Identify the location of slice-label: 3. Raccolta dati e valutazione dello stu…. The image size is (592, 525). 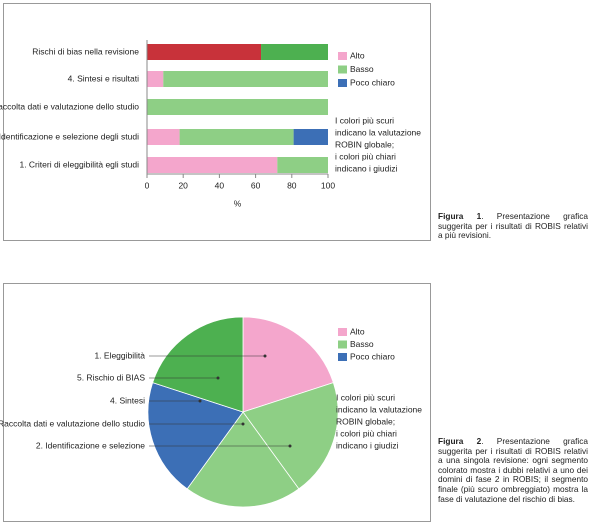
(72, 423).